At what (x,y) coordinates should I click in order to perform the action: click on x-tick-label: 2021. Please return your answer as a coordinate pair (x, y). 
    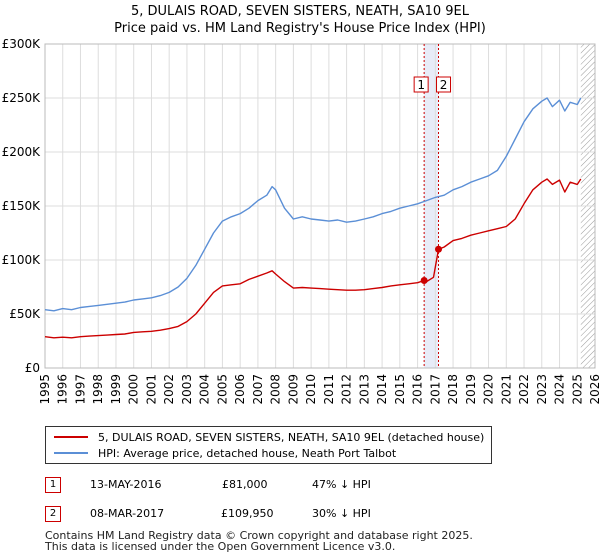
    Looking at the image, I should click on (506, 389).